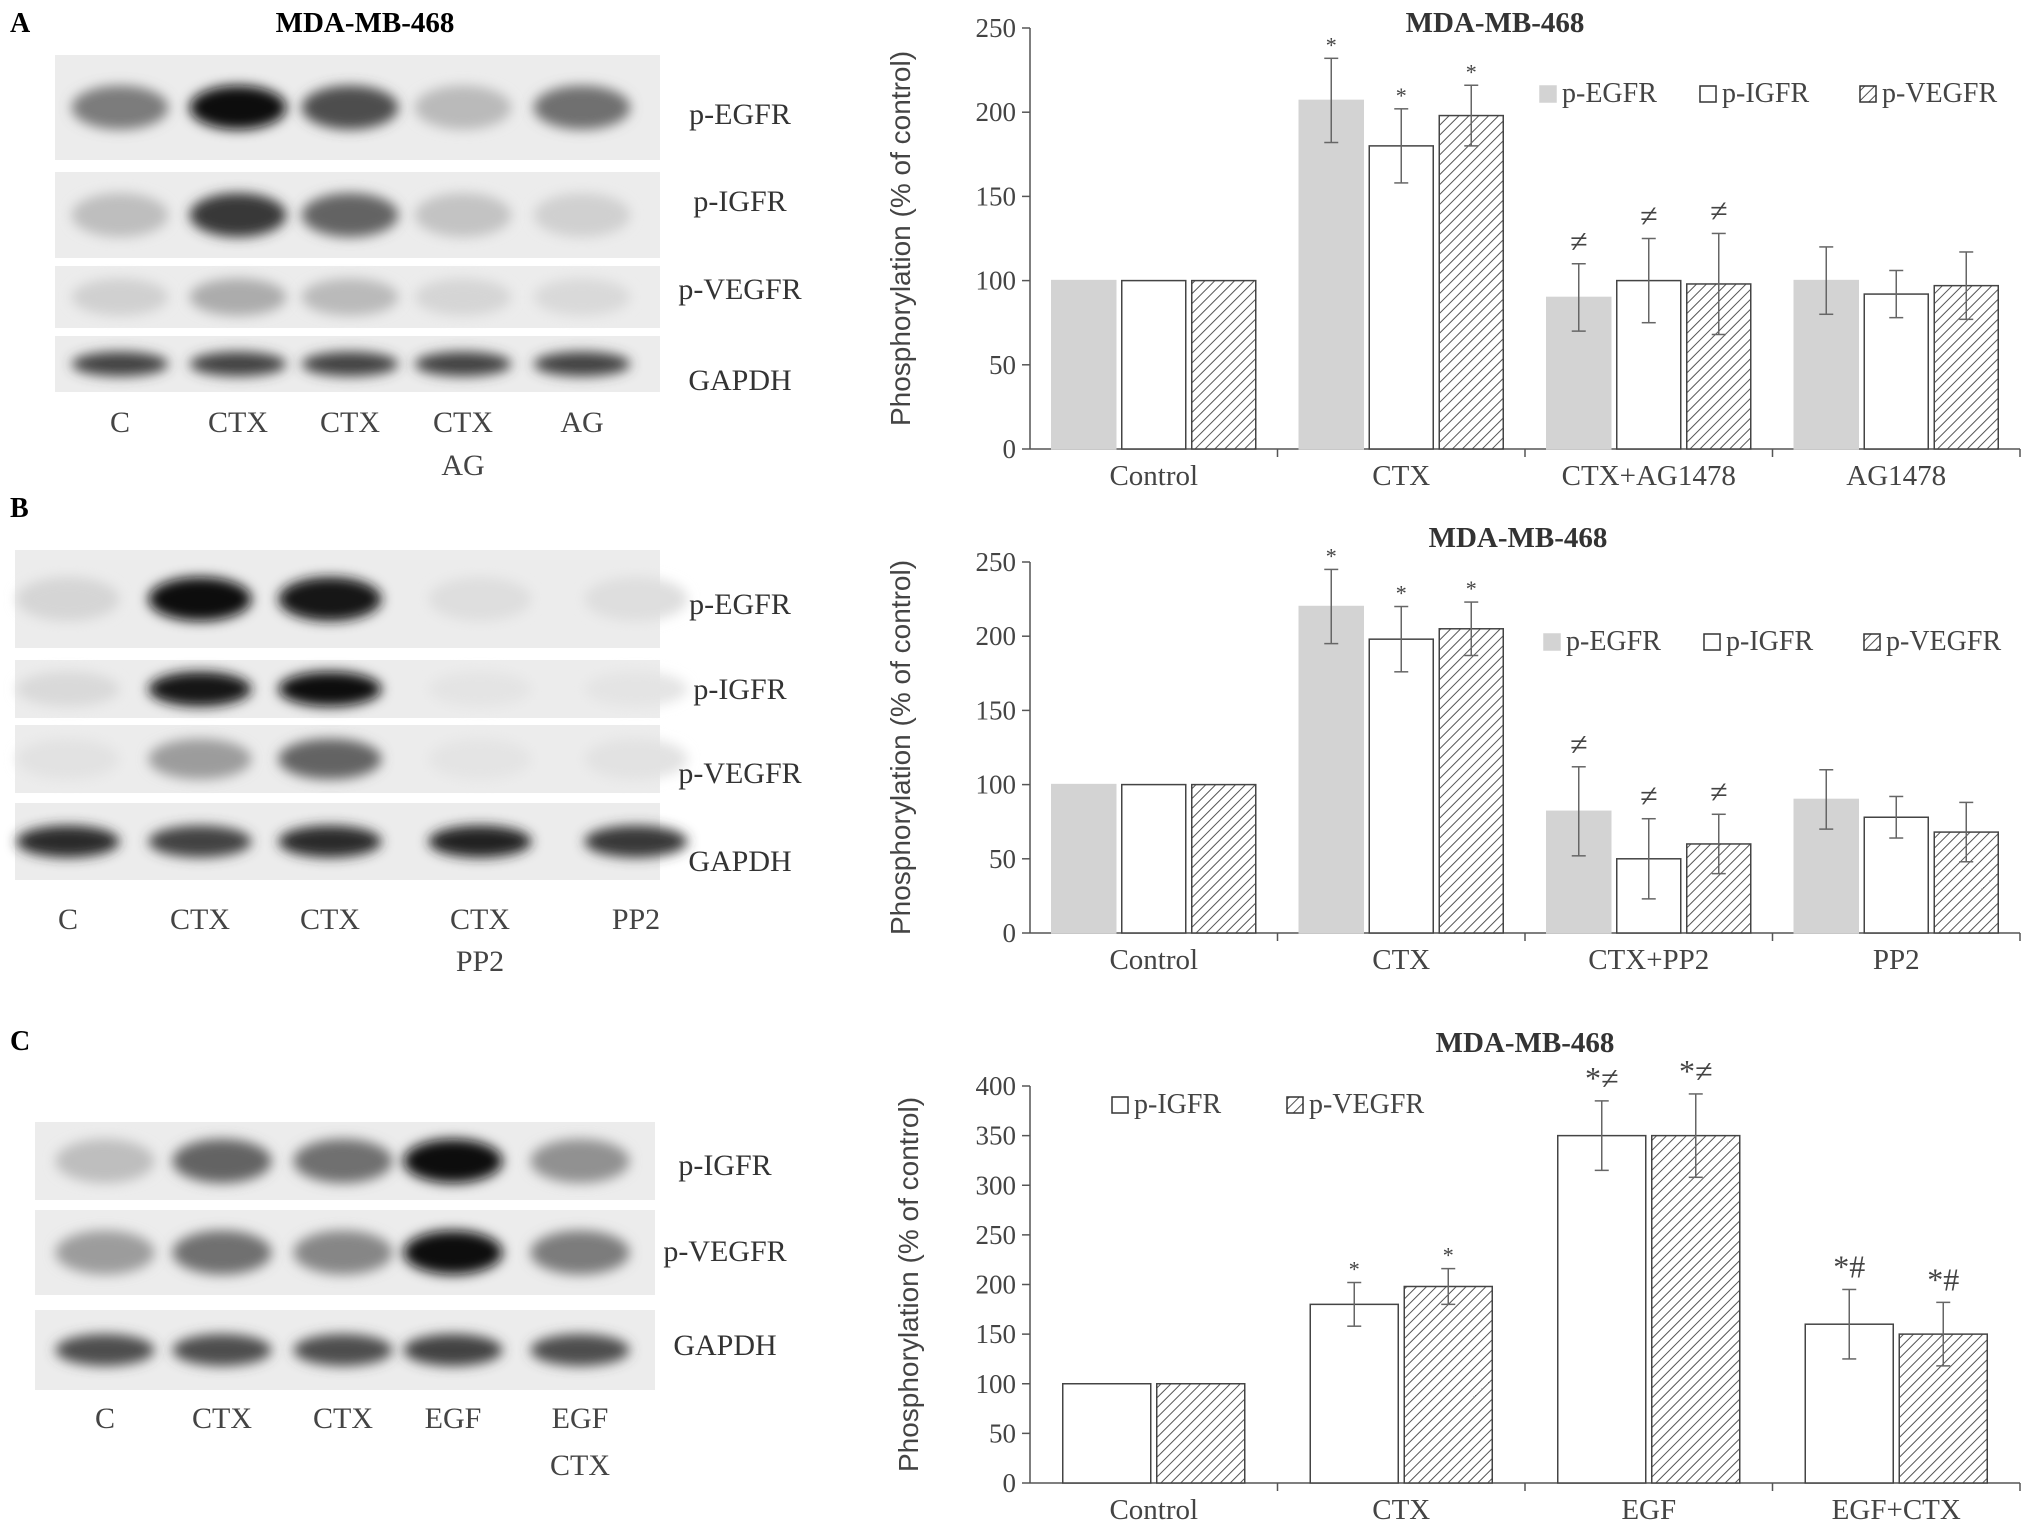 This screenshot has height=1528, width=2031. What do you see at coordinates (408, 764) in the screenshot?
I see `blot-b: p-EGFR p-IGFR p-VEGFR GAPDH C CTX CTX CTX PP2 PP2` at bounding box center [408, 764].